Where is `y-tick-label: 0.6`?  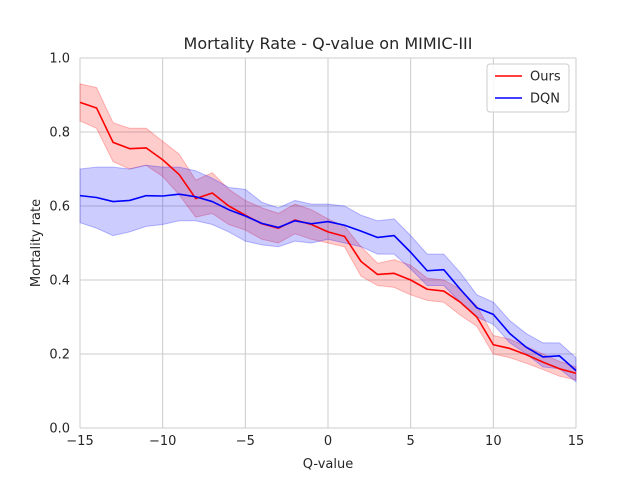 y-tick-label: 0.6 is located at coordinates (59, 207).